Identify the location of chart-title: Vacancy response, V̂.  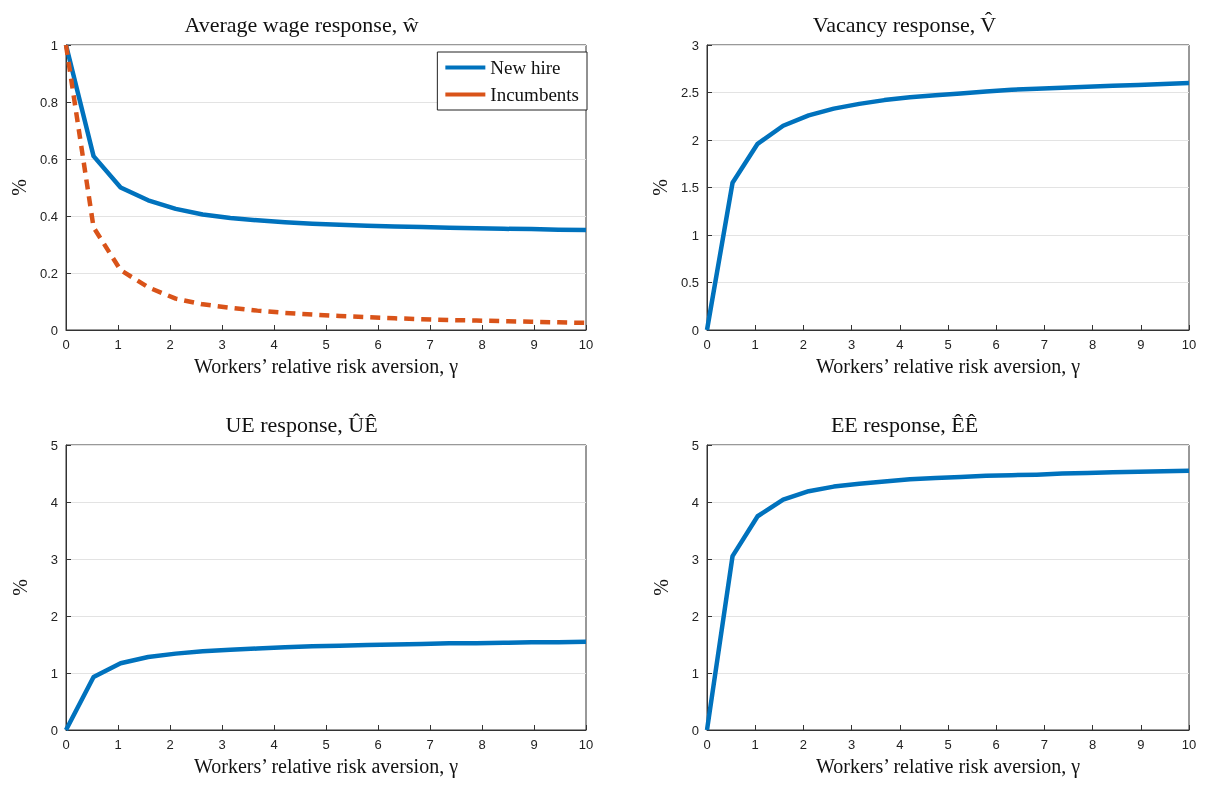
(904, 24).